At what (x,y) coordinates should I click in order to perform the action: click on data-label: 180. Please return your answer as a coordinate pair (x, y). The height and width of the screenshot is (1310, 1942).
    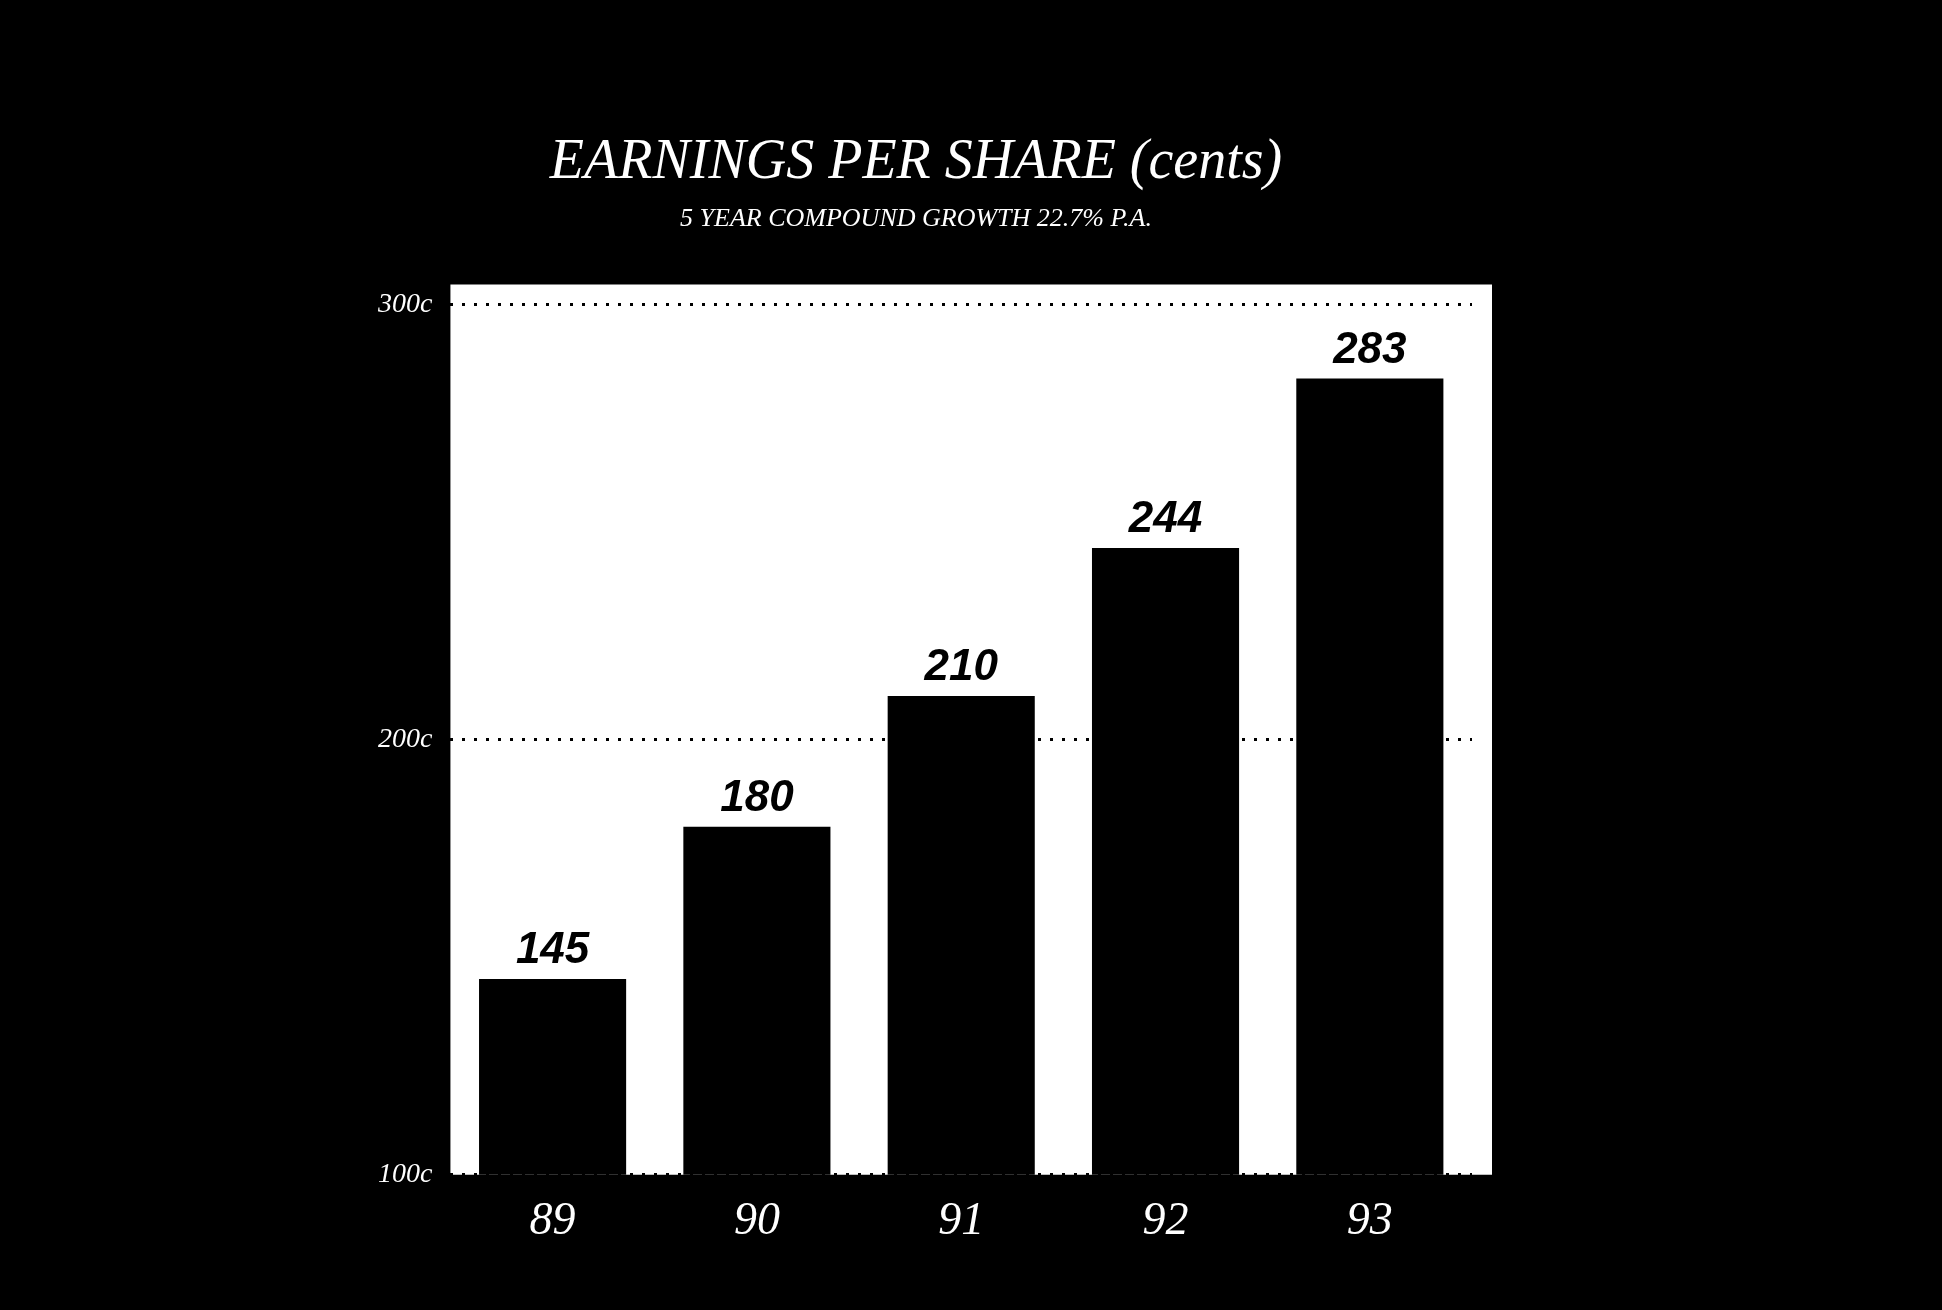
    Looking at the image, I should click on (757, 795).